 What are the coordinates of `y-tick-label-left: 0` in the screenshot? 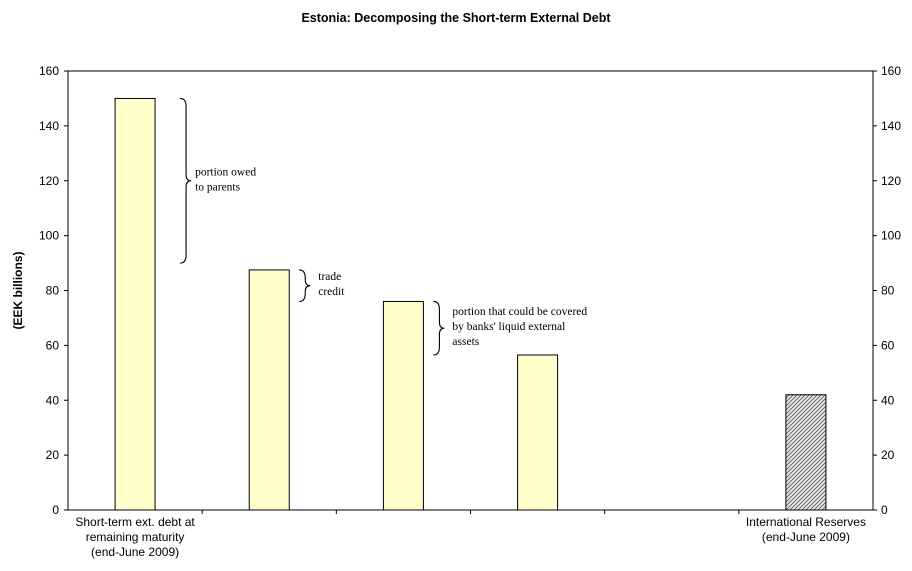 It's located at (55, 510).